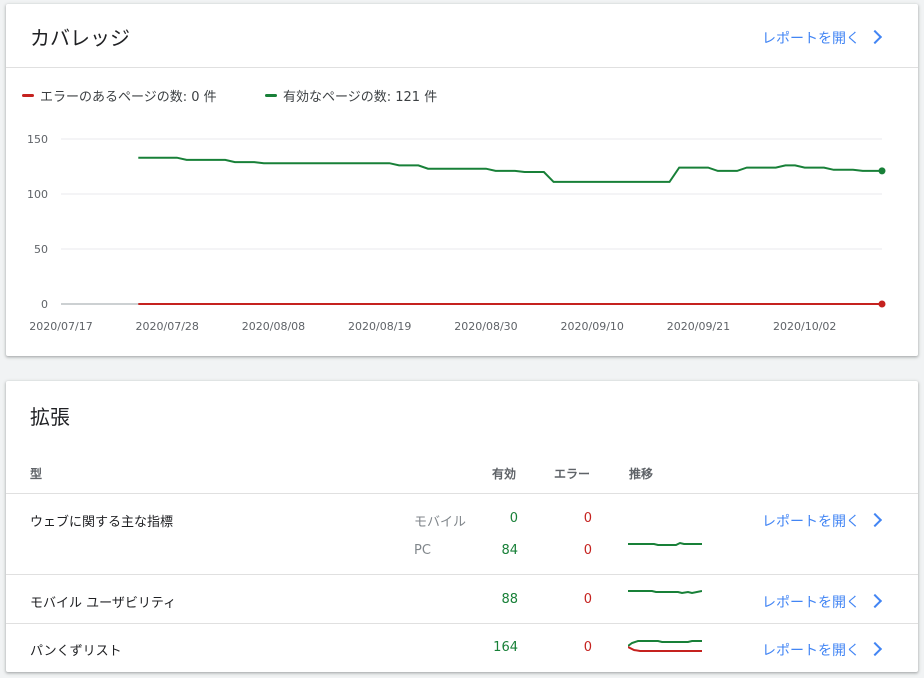 The image size is (924, 678). I want to click on row-name: ウェブに関する主な指標, so click(102, 522).